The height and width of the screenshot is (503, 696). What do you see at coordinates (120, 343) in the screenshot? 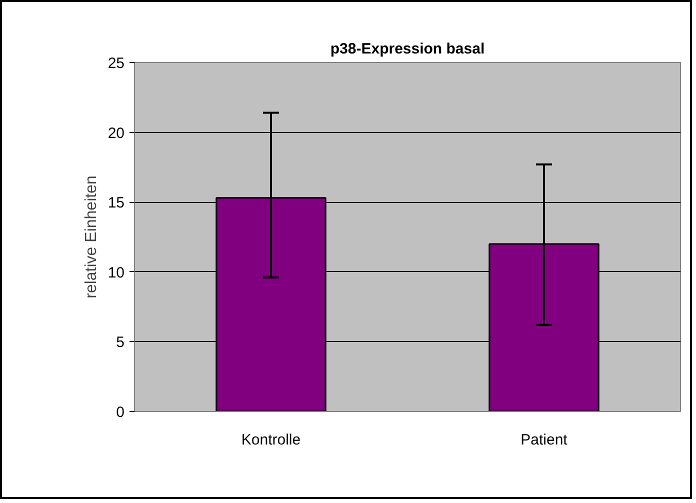
I see `y-tick-label: 5` at bounding box center [120, 343].